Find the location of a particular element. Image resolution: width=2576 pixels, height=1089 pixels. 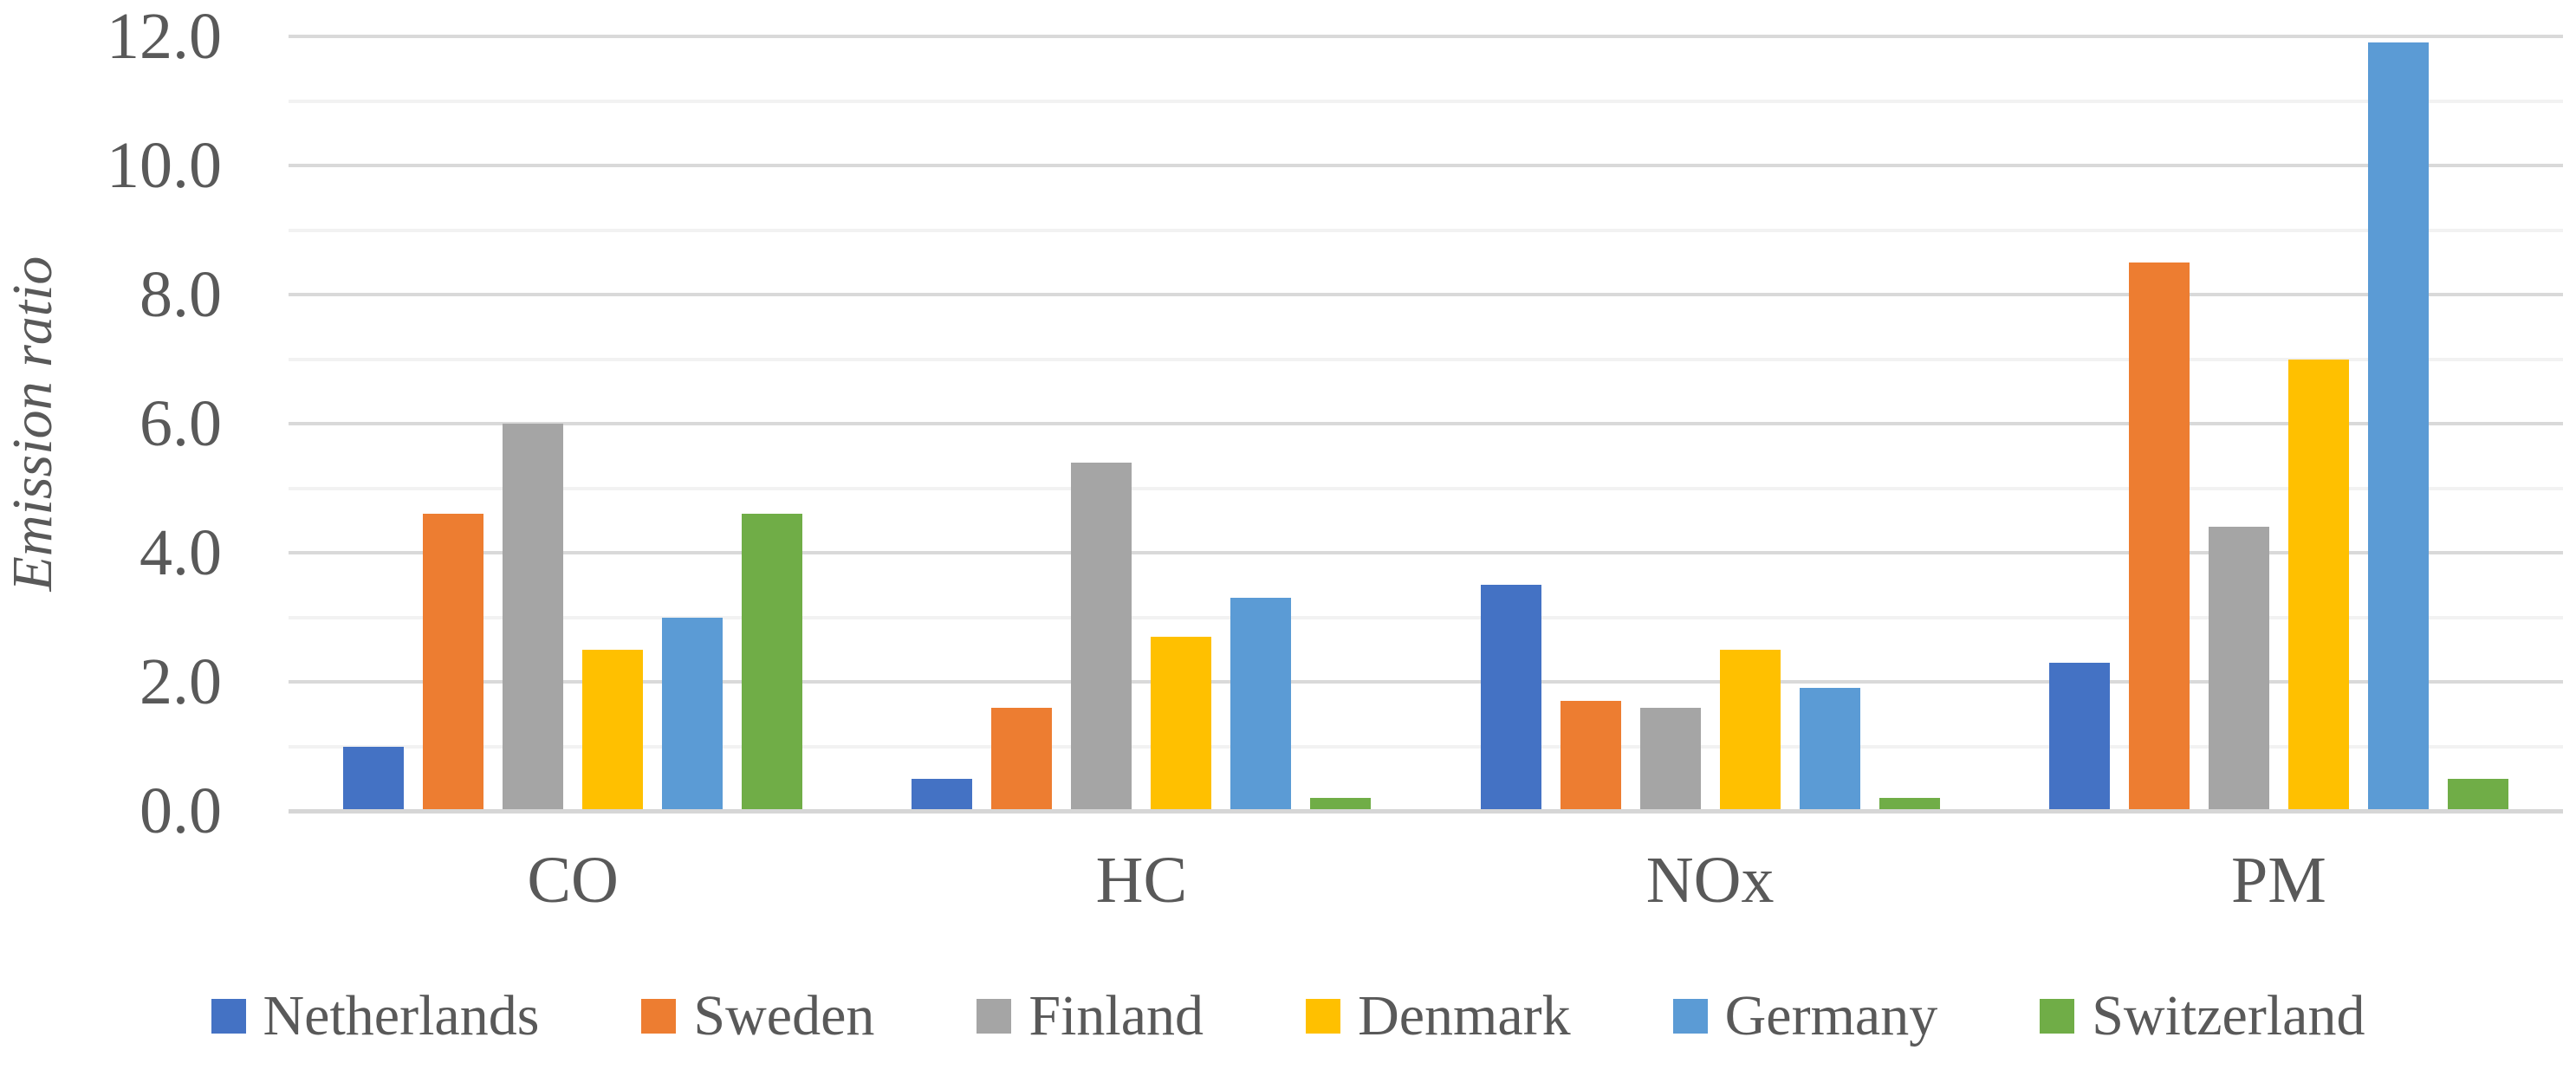

legend-label: Switzerland is located at coordinates (2228, 1015).